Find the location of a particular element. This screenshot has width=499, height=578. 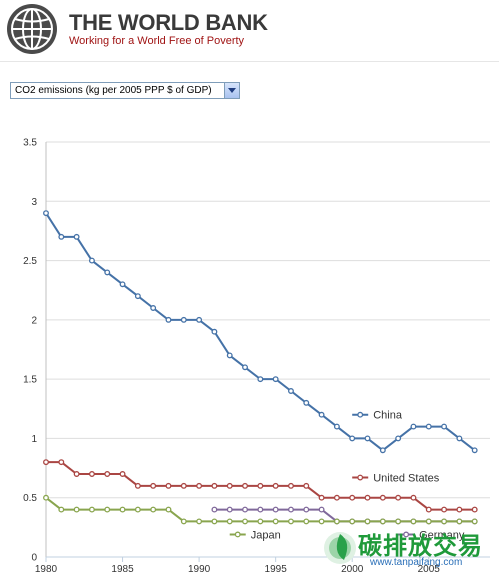

x-tick-label: 1995 is located at coordinates (276, 569).